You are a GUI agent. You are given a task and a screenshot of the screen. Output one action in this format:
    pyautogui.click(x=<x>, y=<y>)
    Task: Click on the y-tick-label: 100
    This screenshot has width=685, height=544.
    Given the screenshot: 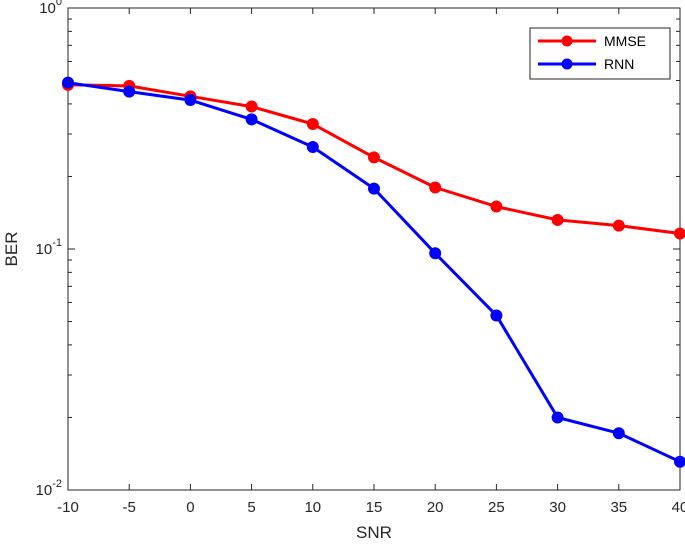 What is the action you would take?
    pyautogui.click(x=50, y=8)
    